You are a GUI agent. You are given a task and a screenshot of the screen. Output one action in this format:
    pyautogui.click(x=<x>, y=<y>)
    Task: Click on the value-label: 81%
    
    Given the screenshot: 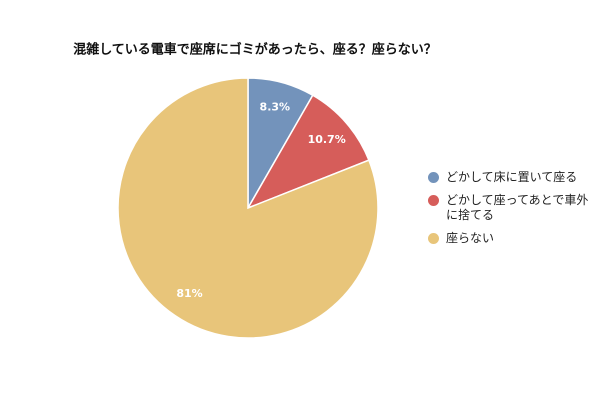 What is the action you would take?
    pyautogui.click(x=189, y=293)
    